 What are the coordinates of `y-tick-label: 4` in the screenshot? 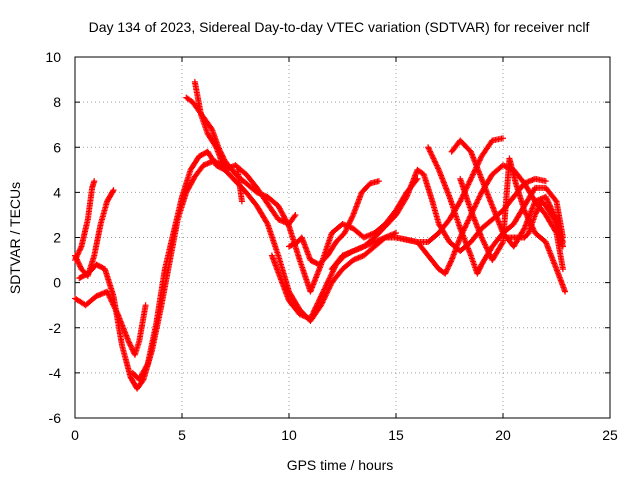 It's located at (57, 192).